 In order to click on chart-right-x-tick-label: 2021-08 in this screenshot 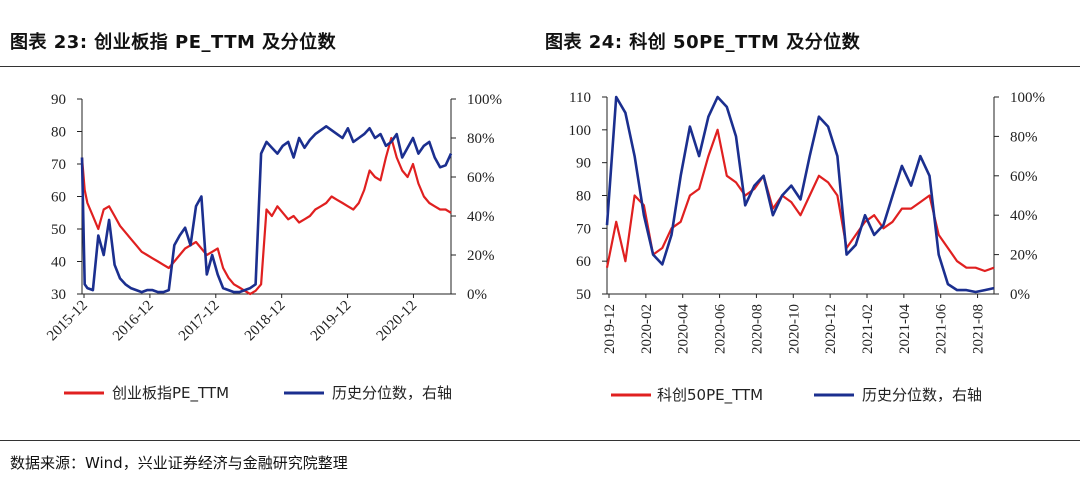, I will do `click(979, 329)`.